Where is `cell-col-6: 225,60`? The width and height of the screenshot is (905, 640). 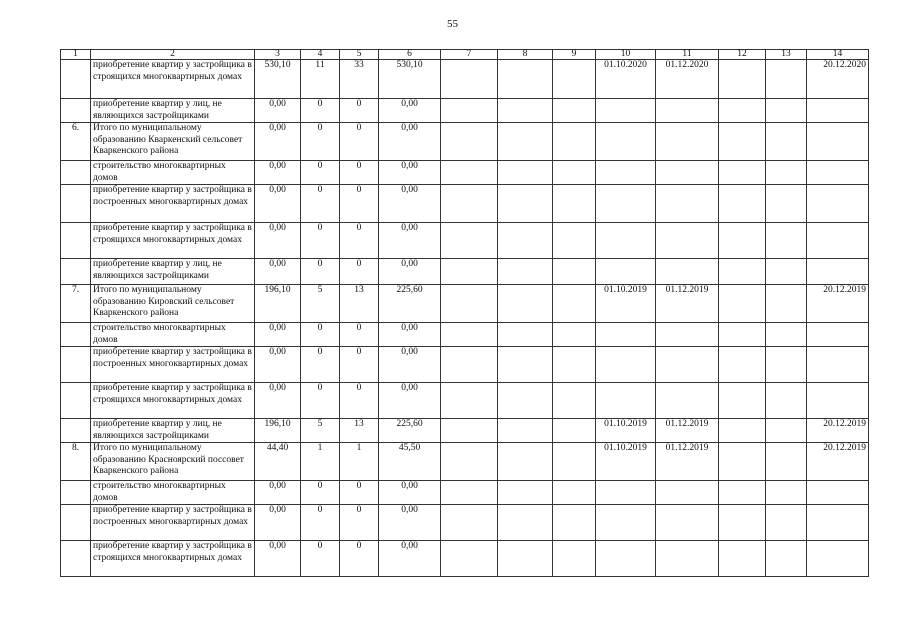
cell-col-6: 225,60 is located at coordinates (409, 430).